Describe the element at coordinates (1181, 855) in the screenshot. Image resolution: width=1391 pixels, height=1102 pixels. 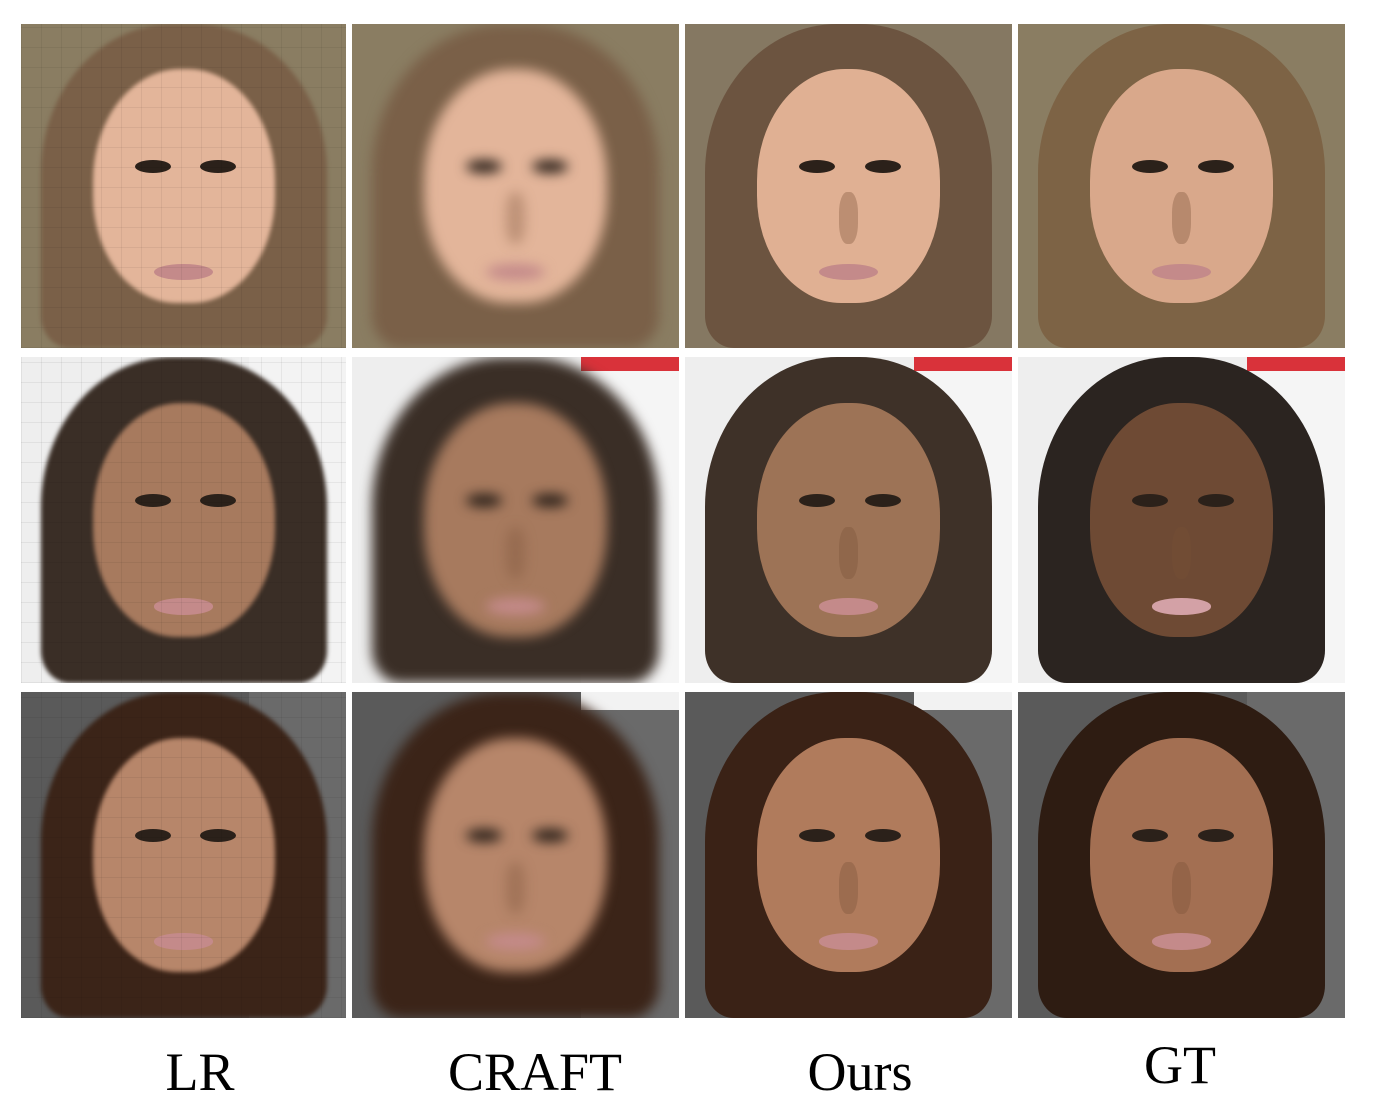
I see `image-gt-row3` at that location.